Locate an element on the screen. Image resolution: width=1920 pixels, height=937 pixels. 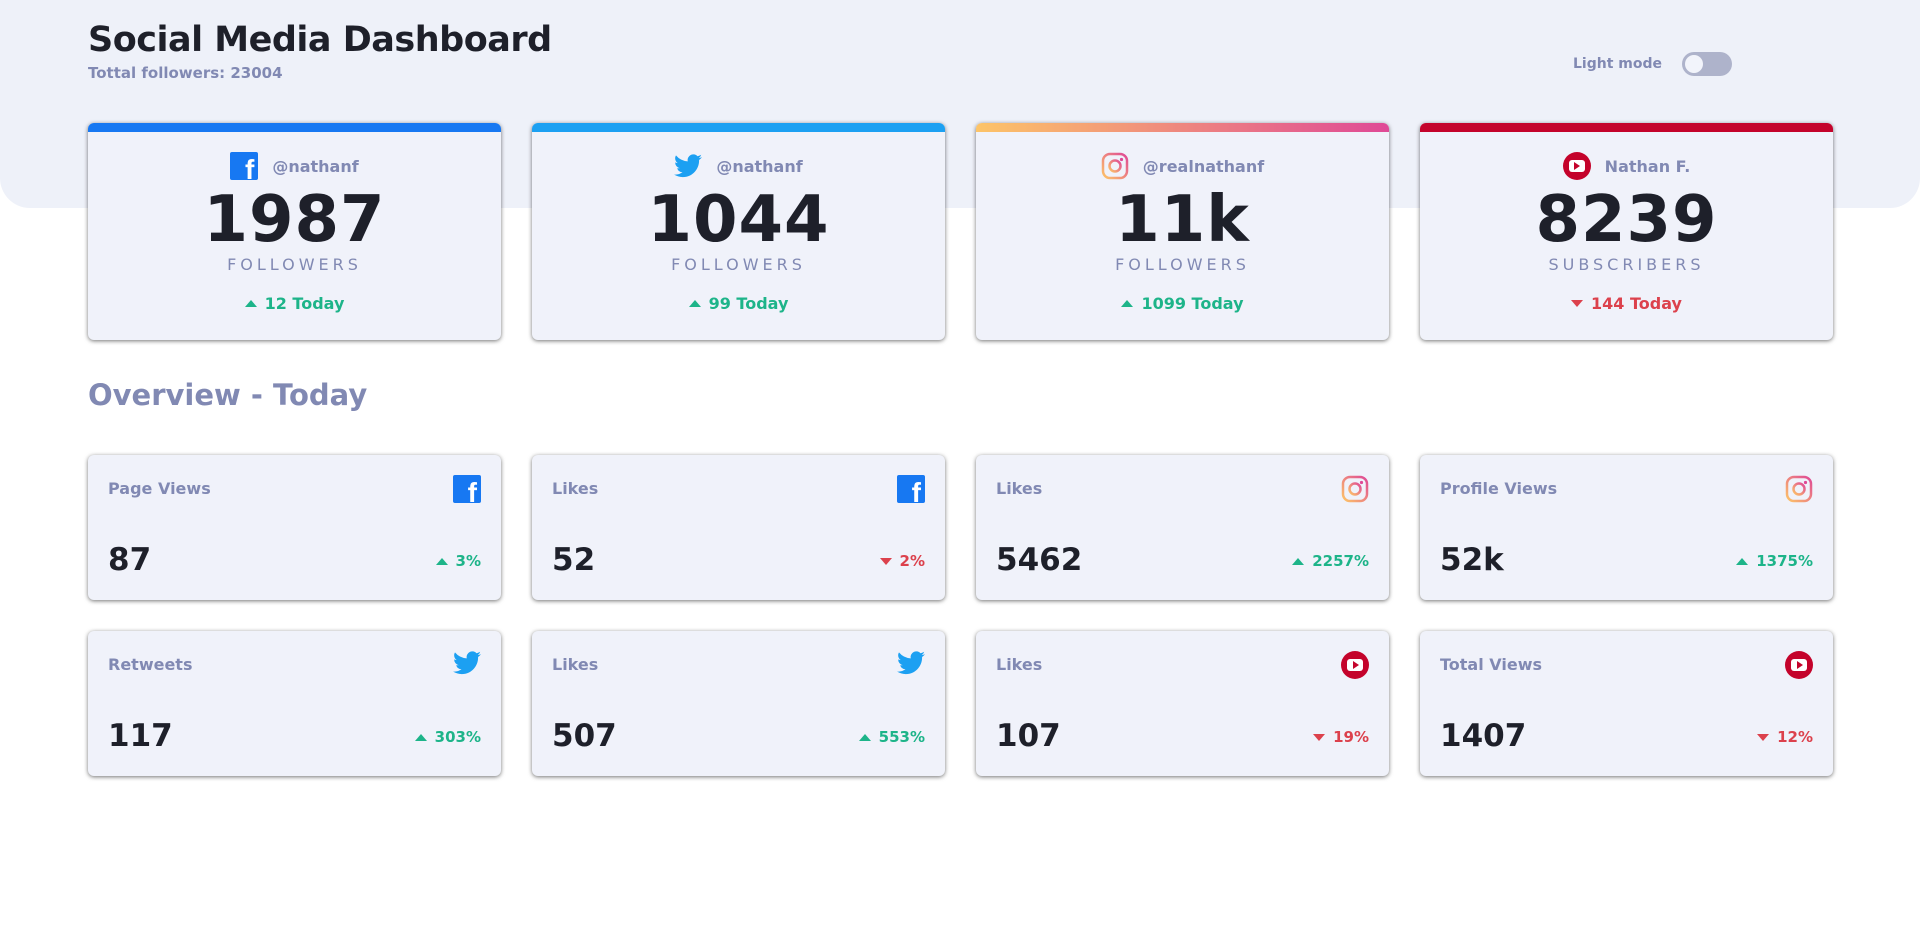
card-facebook: f @nathanf 1987 FOLLOWERS 12 Today is located at coordinates (294, 231).